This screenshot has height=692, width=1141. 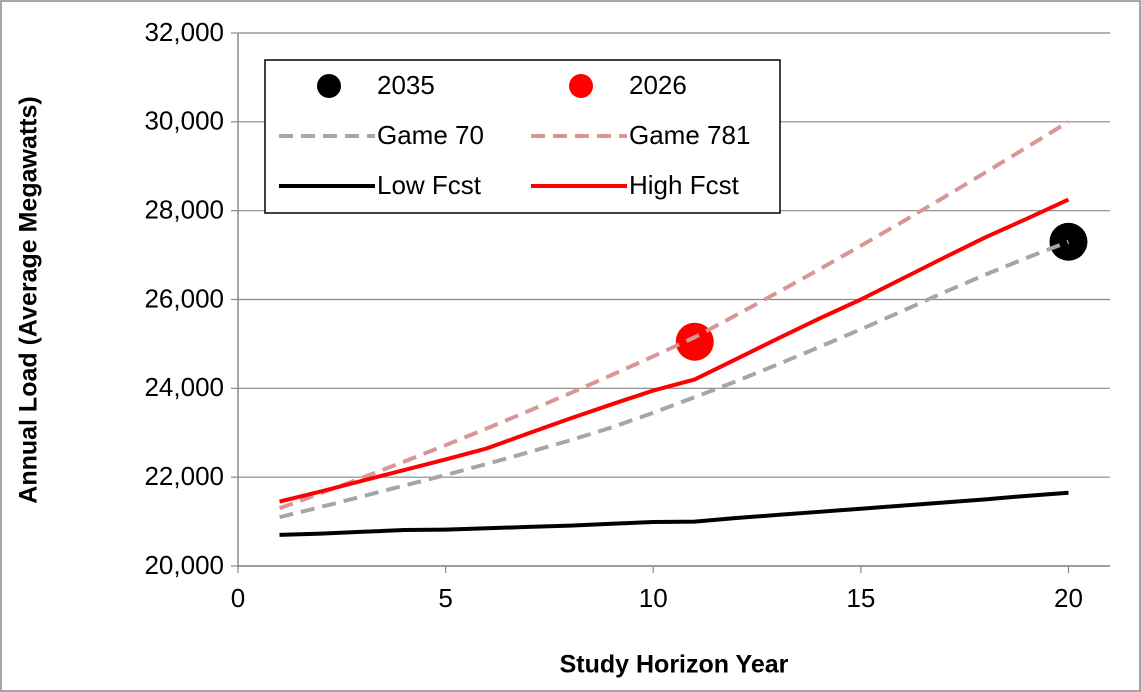 I want to click on legend-label: Low Fcst, so click(x=429, y=185).